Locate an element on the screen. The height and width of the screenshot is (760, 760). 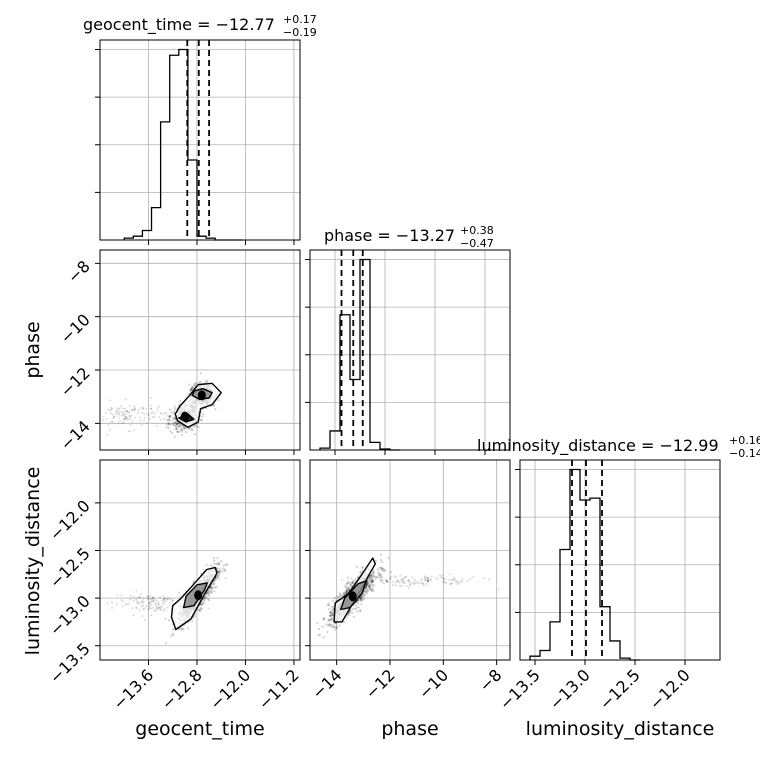
panel-frame is located at coordinates (410, 350).